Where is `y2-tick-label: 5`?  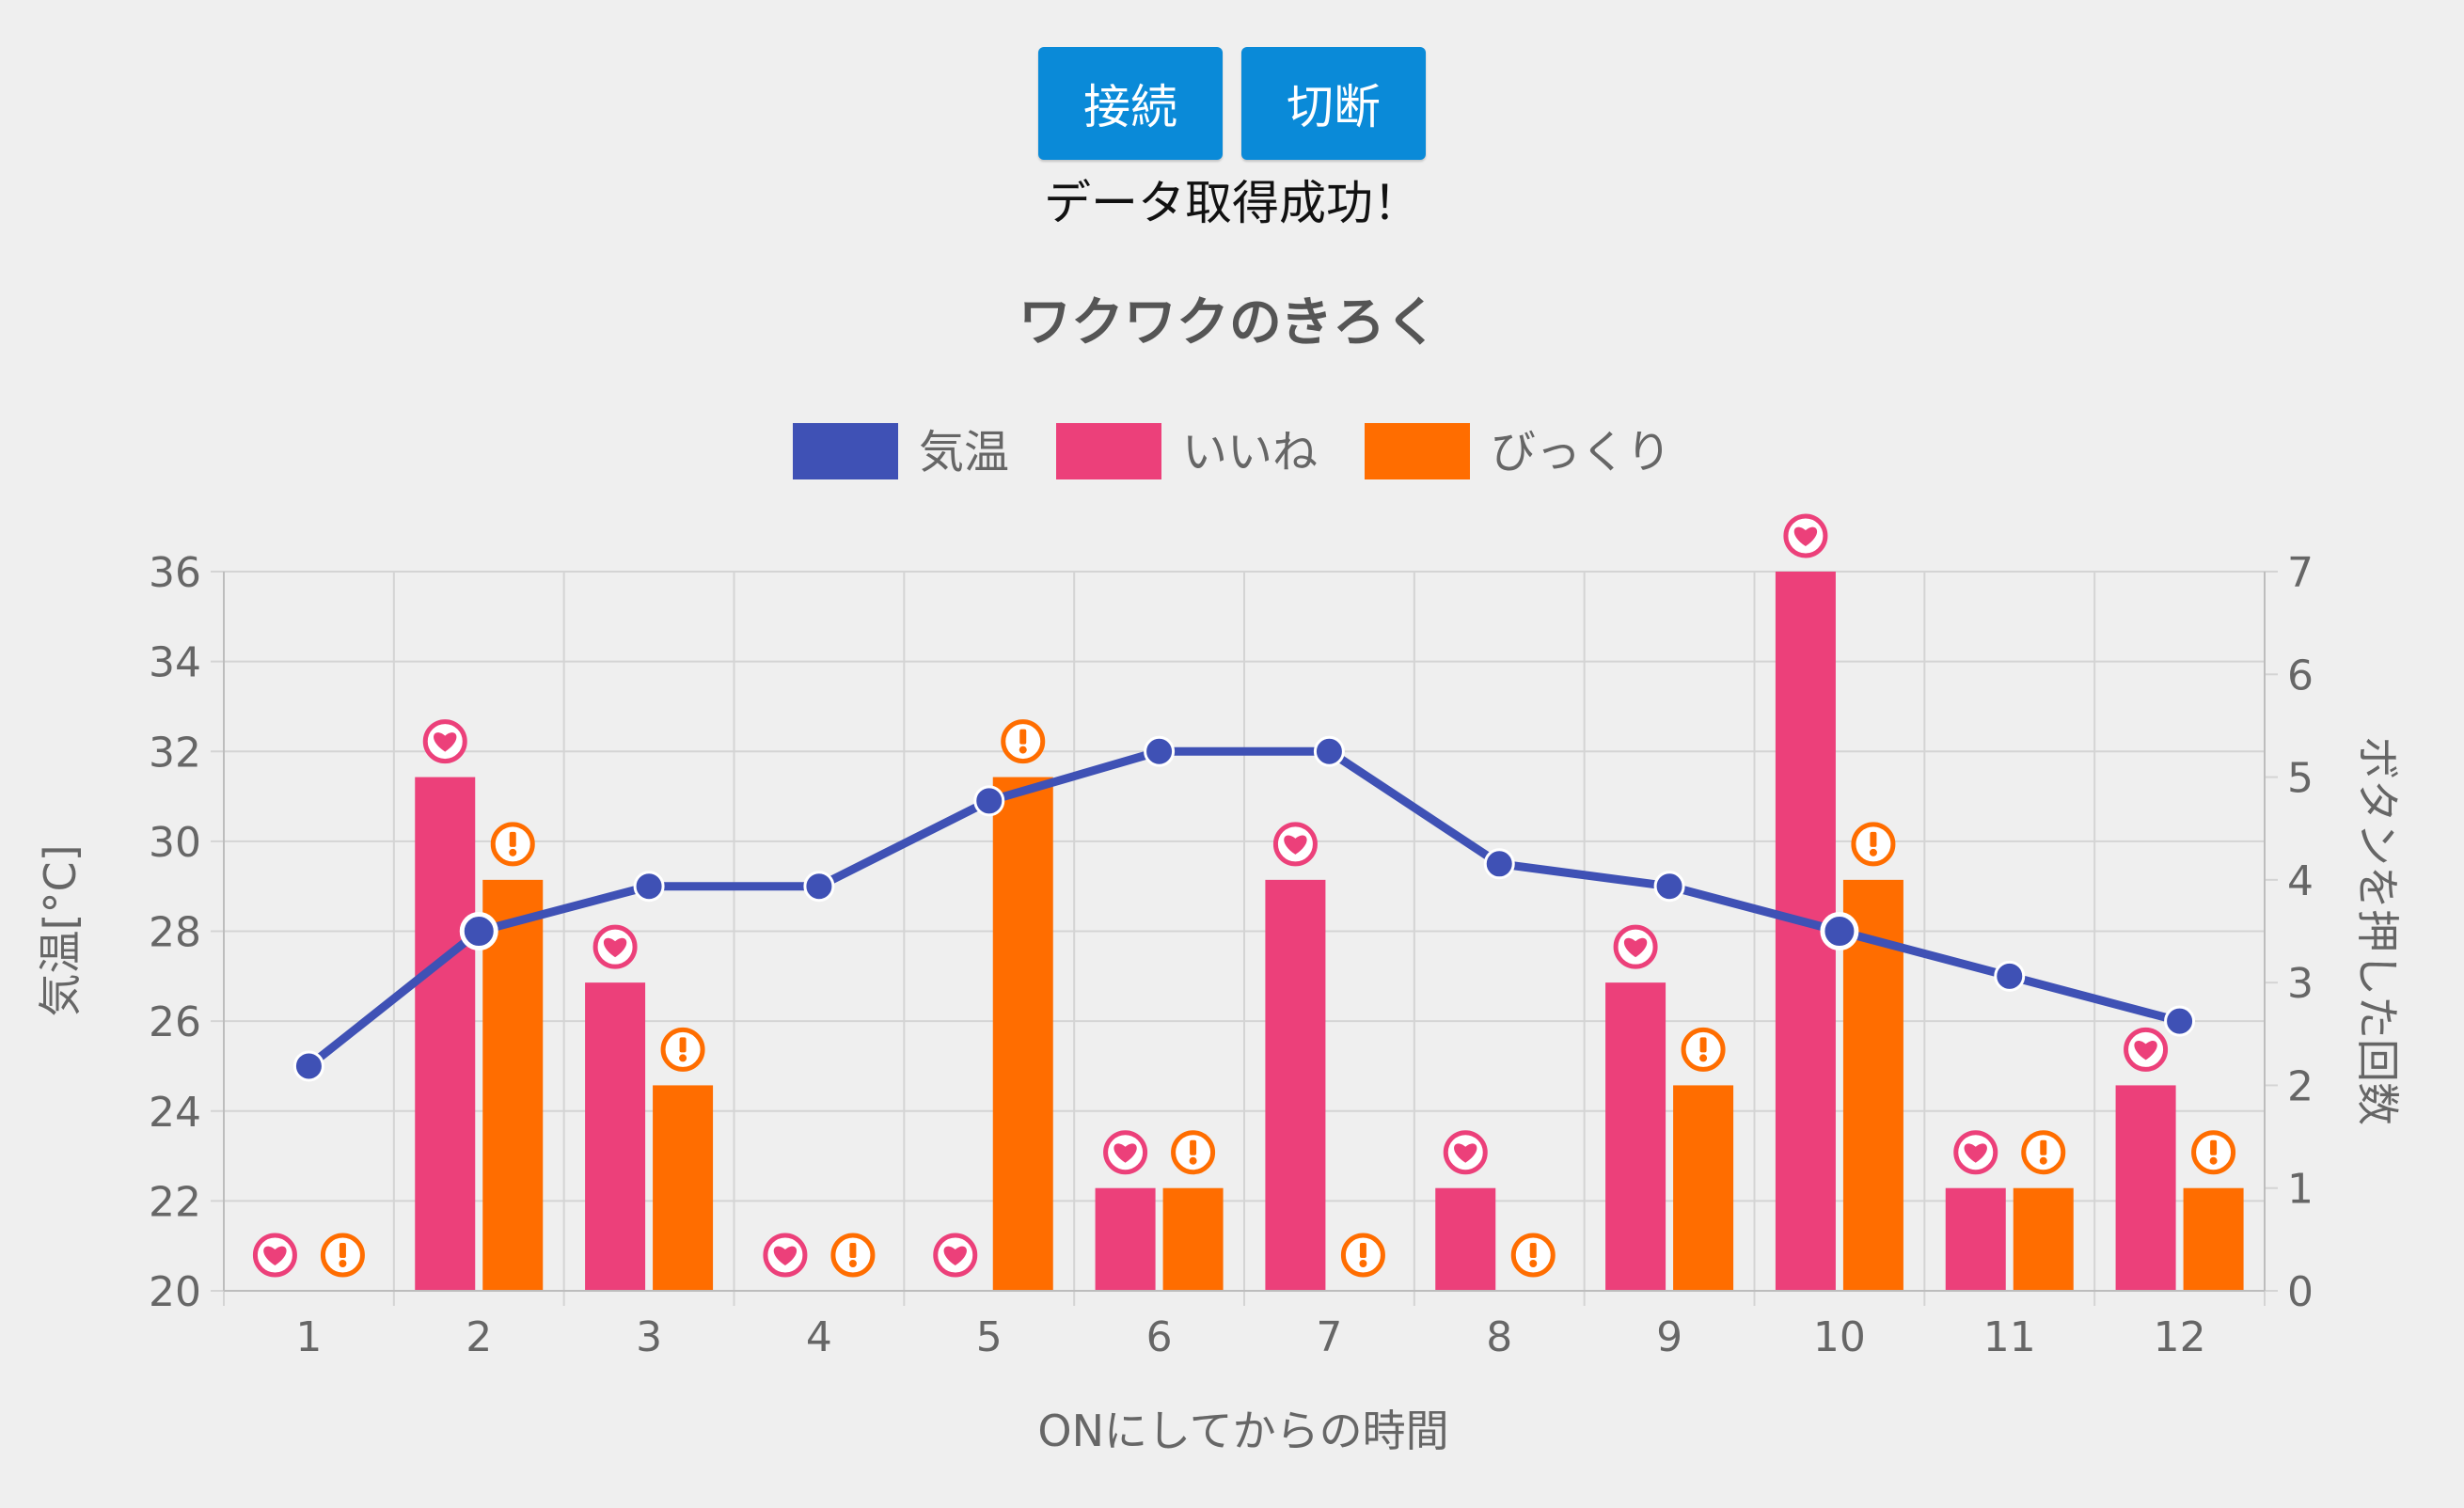 y2-tick-label: 5 is located at coordinates (2300, 779).